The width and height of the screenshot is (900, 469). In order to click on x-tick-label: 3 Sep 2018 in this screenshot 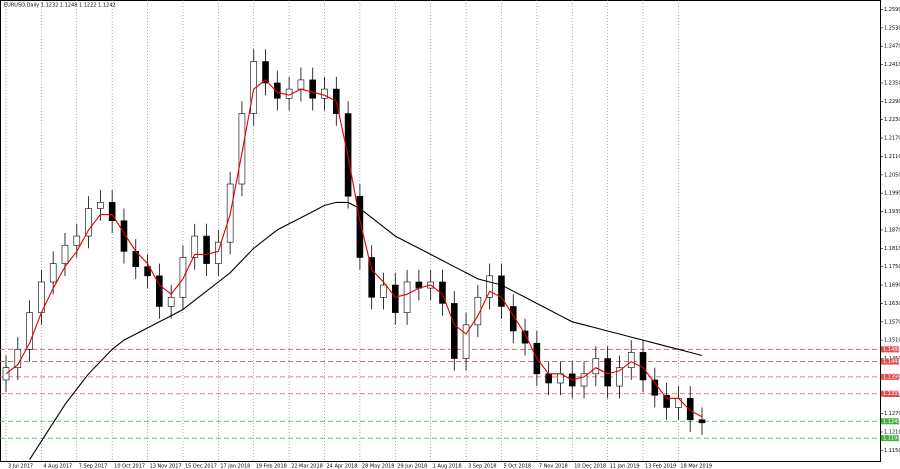, I will do `click(482, 466)`.